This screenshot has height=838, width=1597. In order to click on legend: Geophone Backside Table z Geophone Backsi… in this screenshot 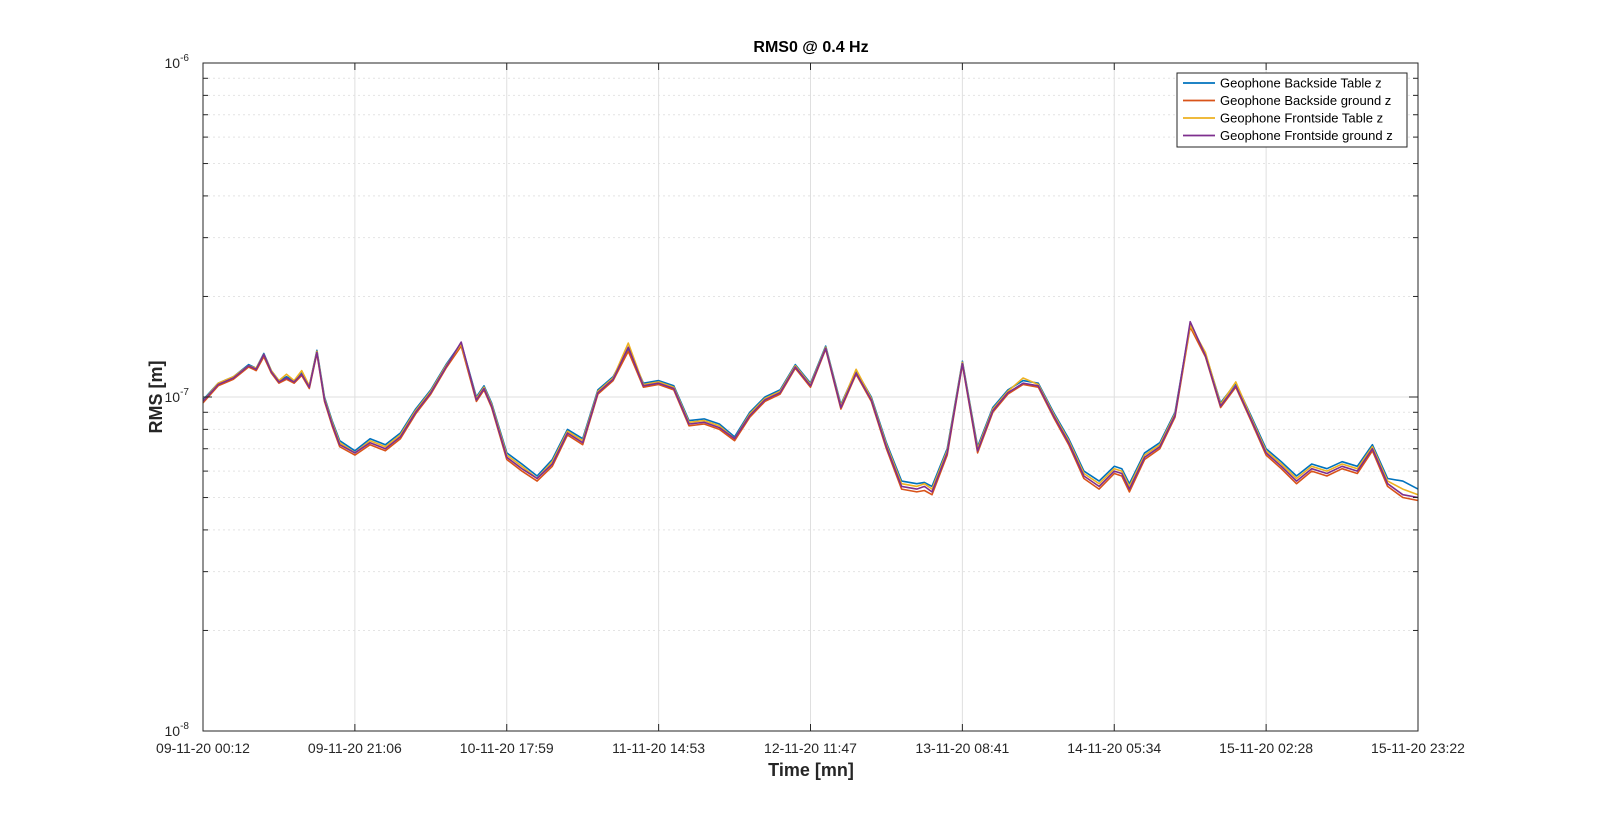, I will do `click(1292, 110)`.